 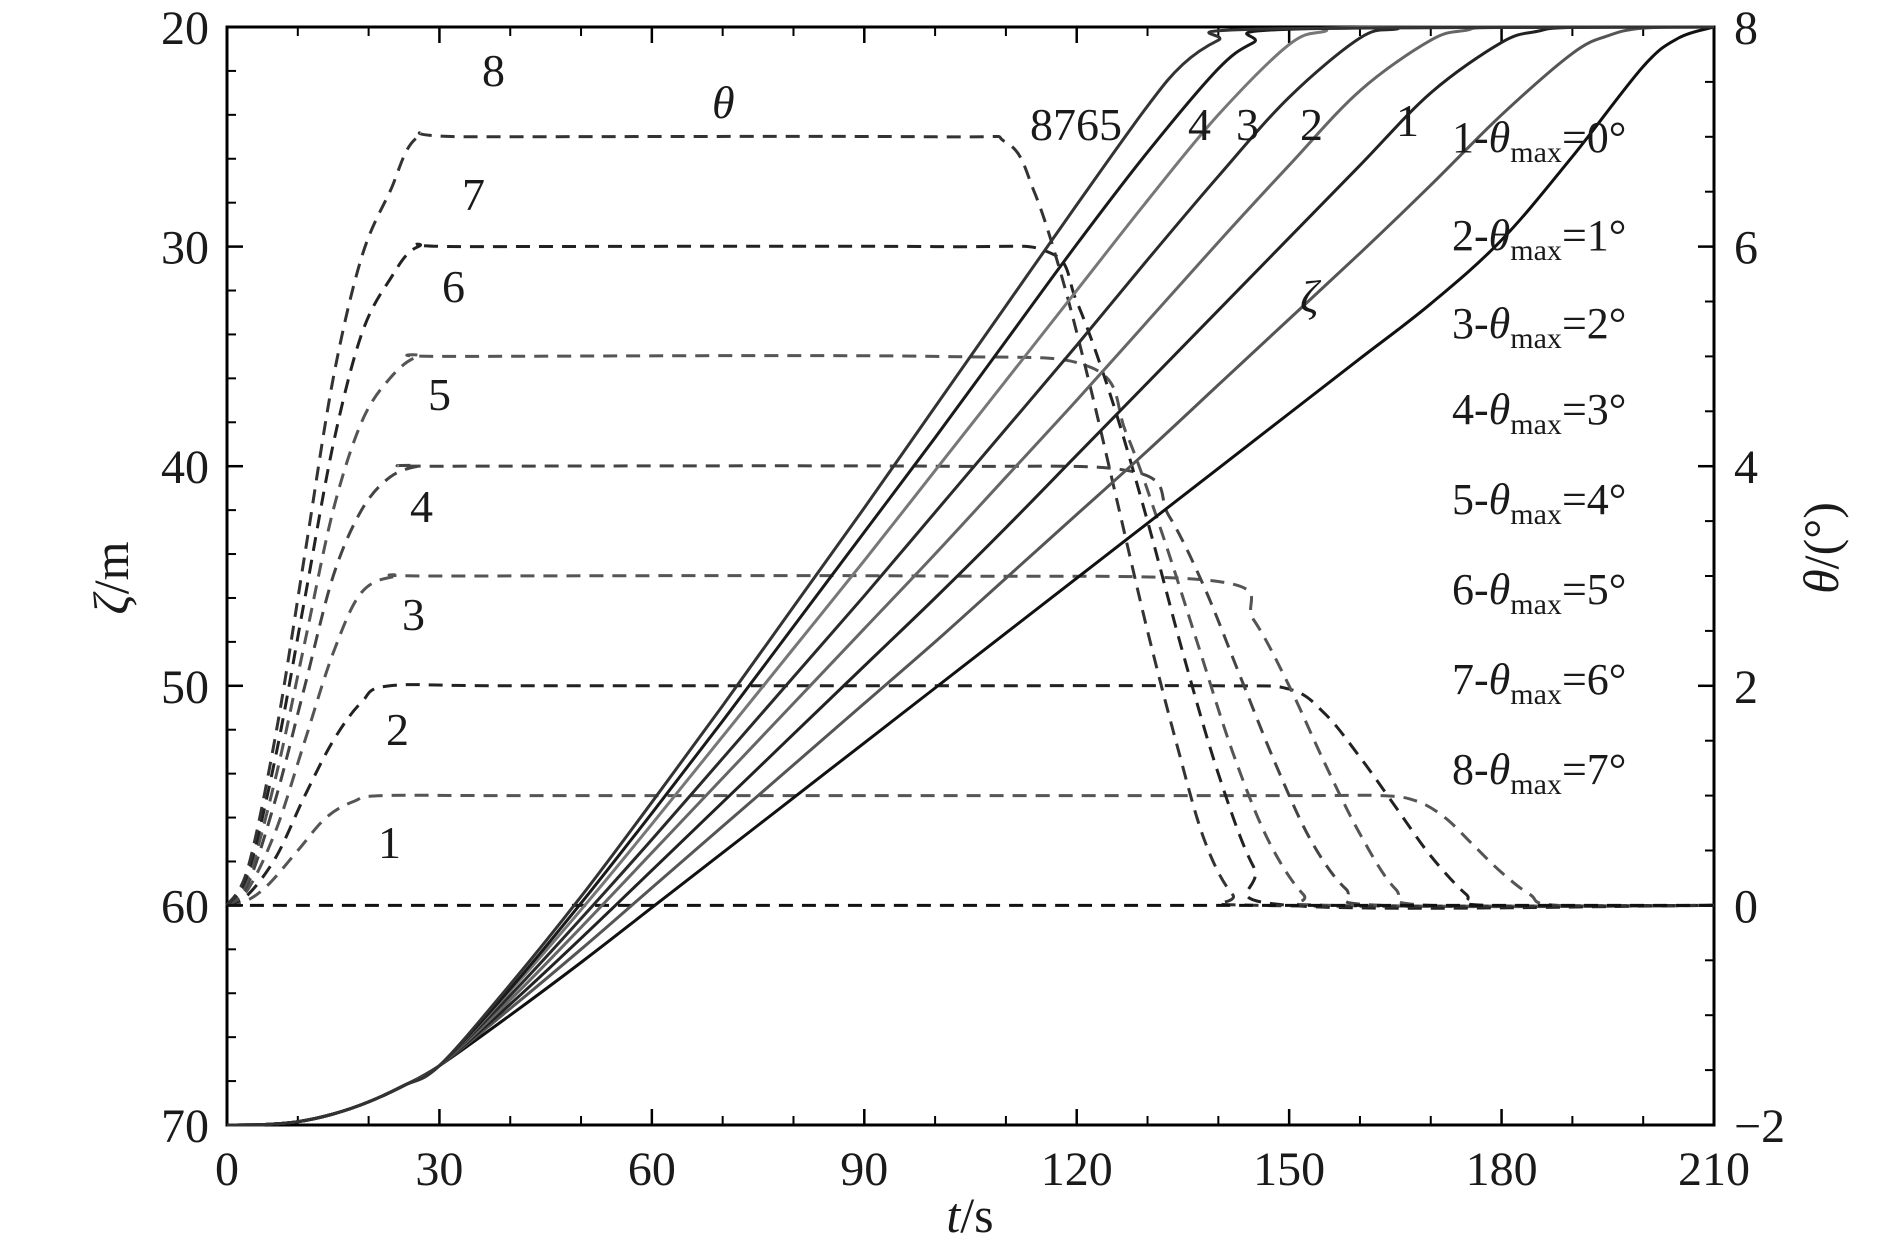 I want to click on y-right-tick-label: 4, so click(x=1746, y=467).